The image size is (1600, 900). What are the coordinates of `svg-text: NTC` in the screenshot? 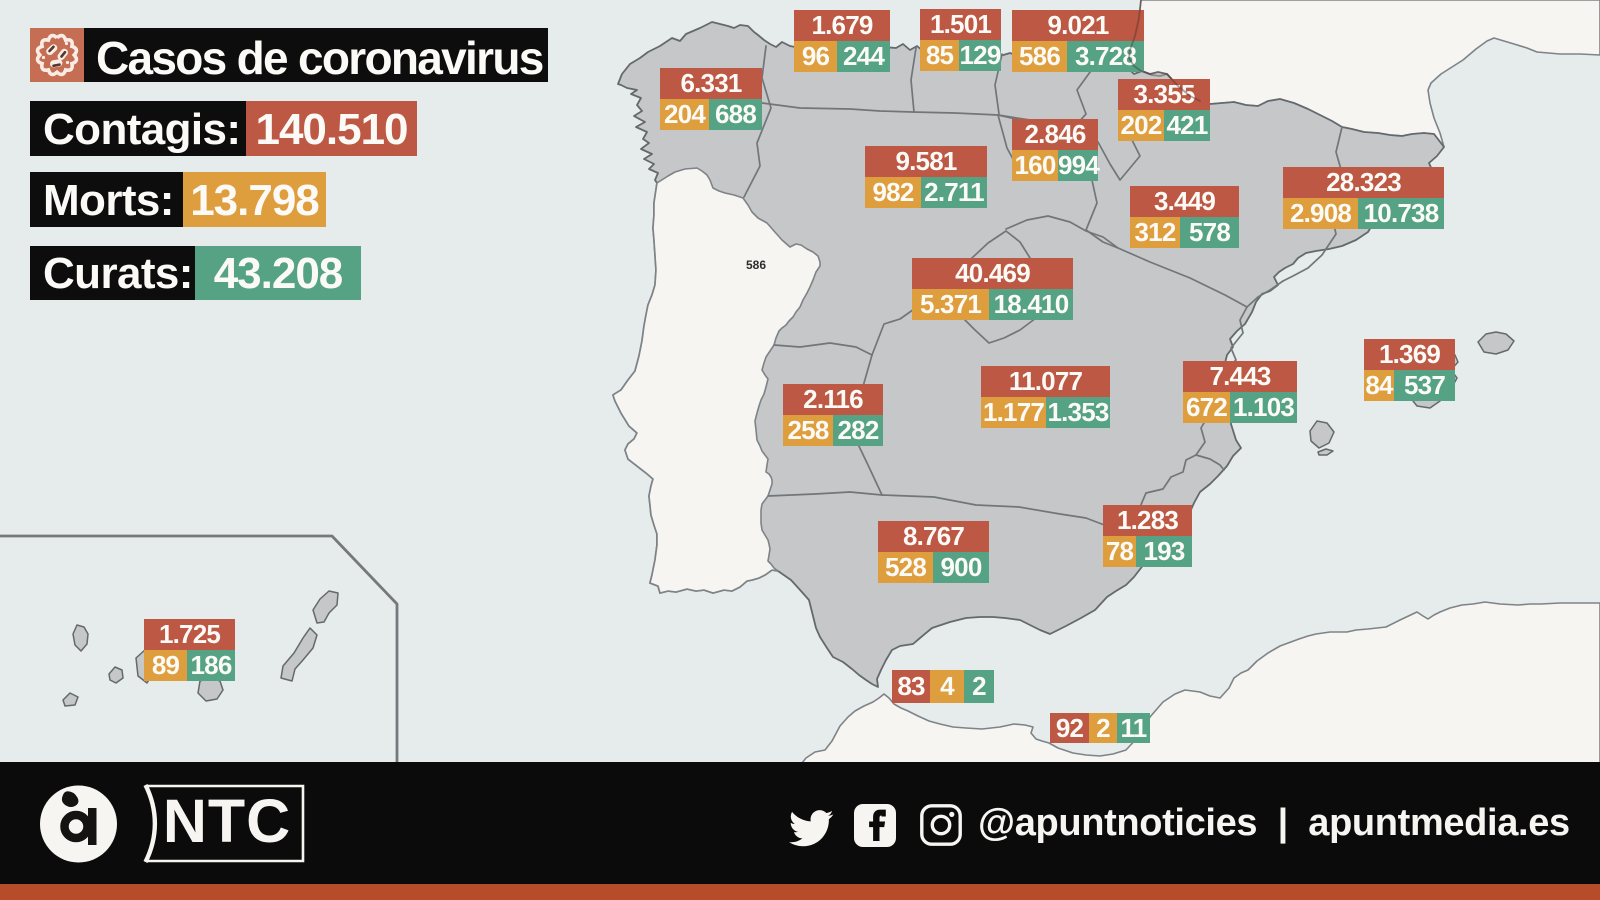 It's located at (227, 821).